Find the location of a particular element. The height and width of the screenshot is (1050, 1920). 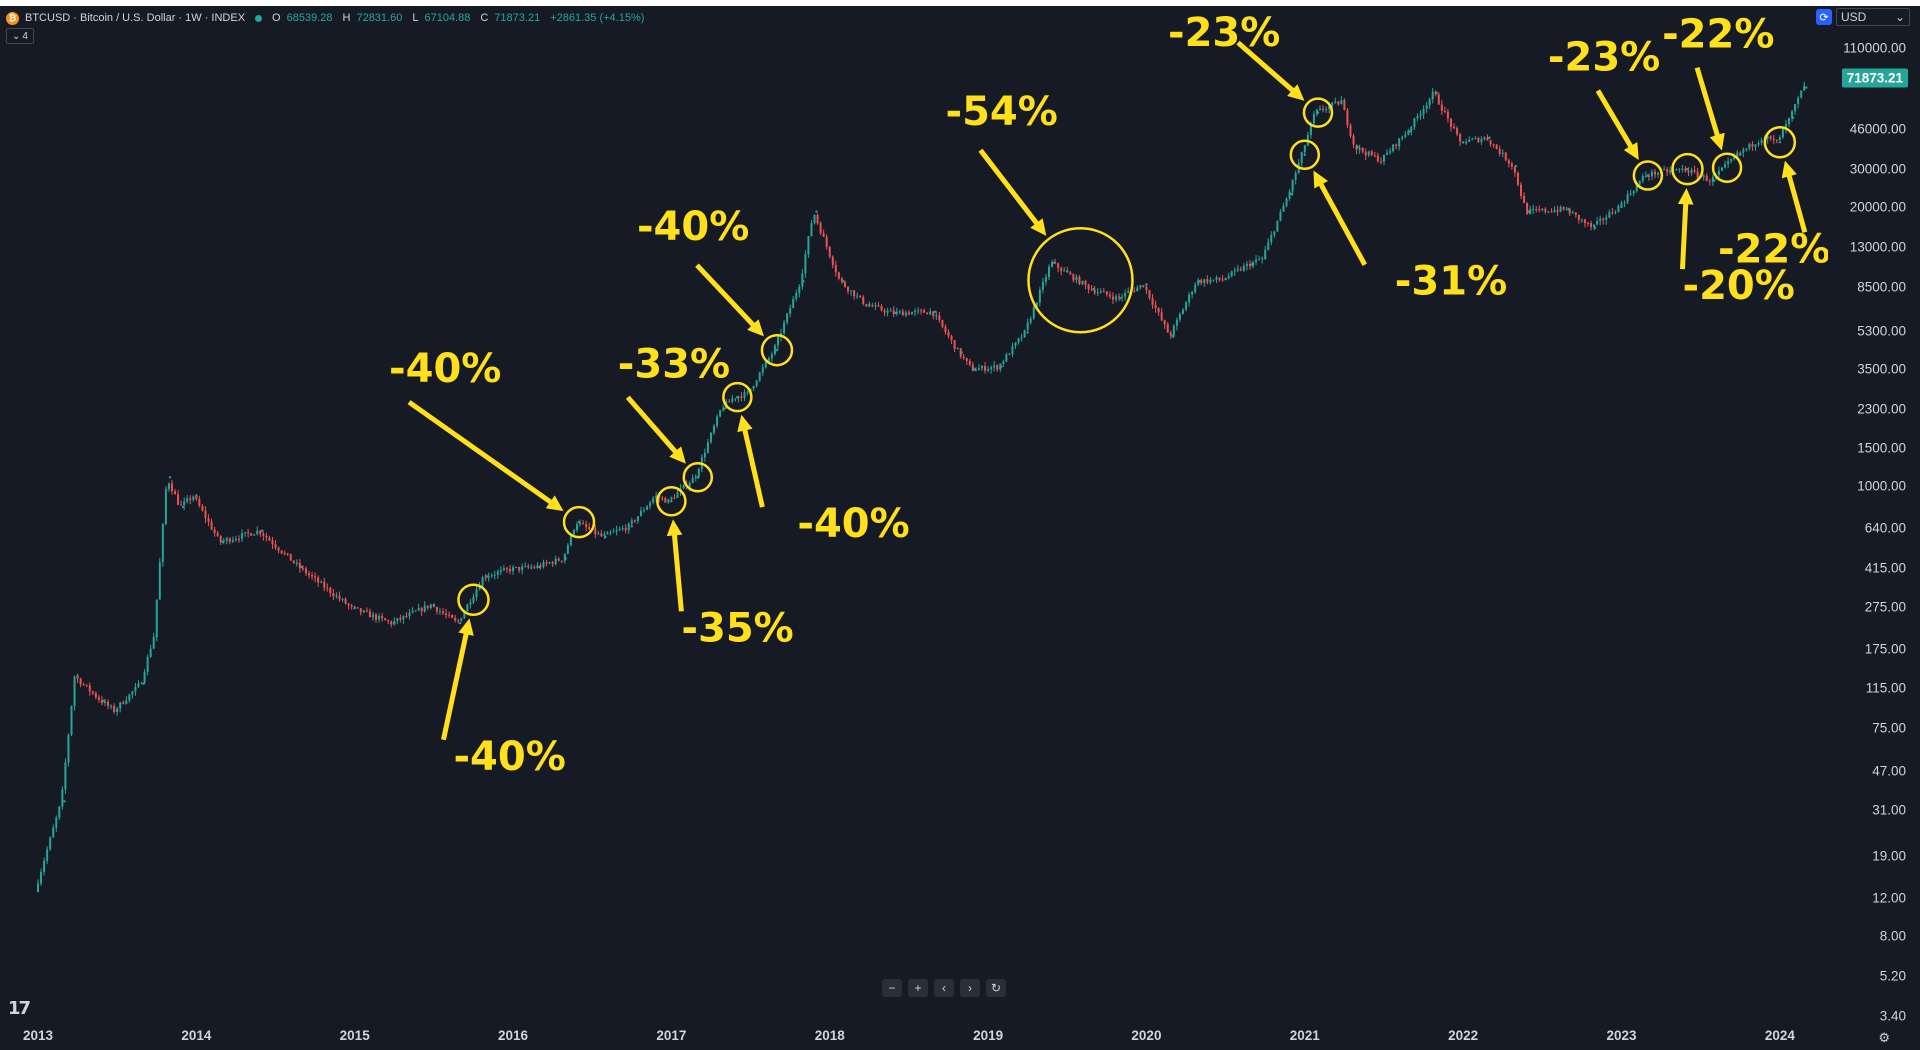

tradingview-logo: 17 is located at coordinates (19, 1008).